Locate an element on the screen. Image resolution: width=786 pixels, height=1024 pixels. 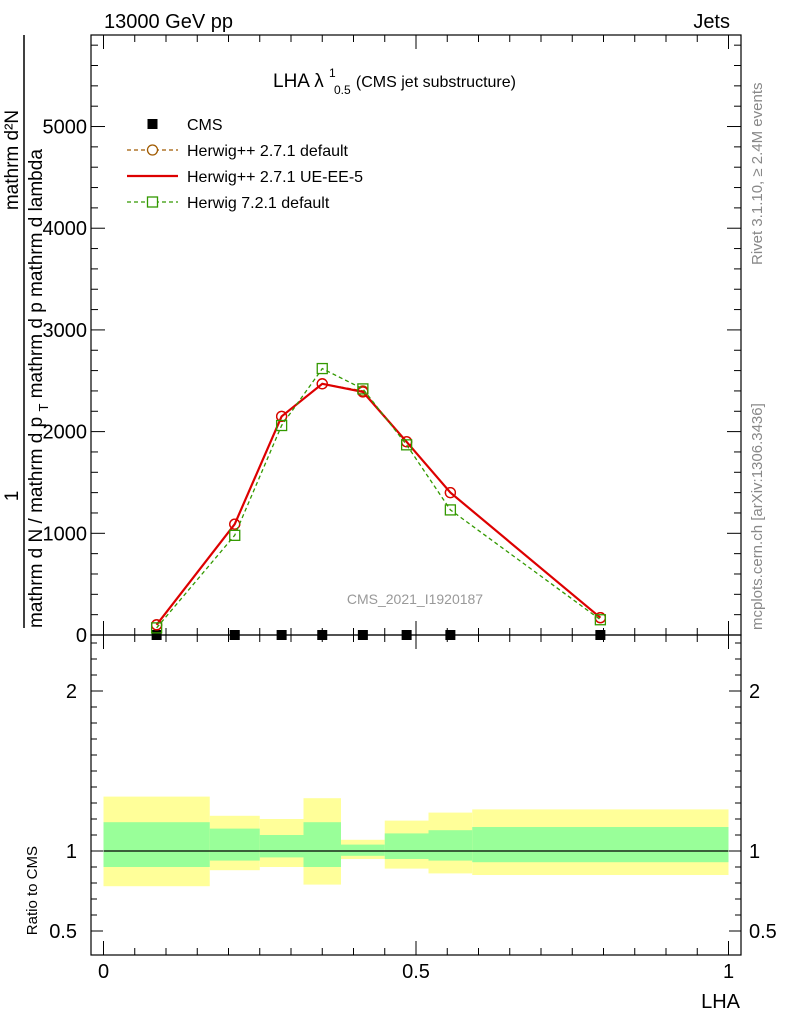
plot-title-sub: 0.5 is located at coordinates (342, 90).